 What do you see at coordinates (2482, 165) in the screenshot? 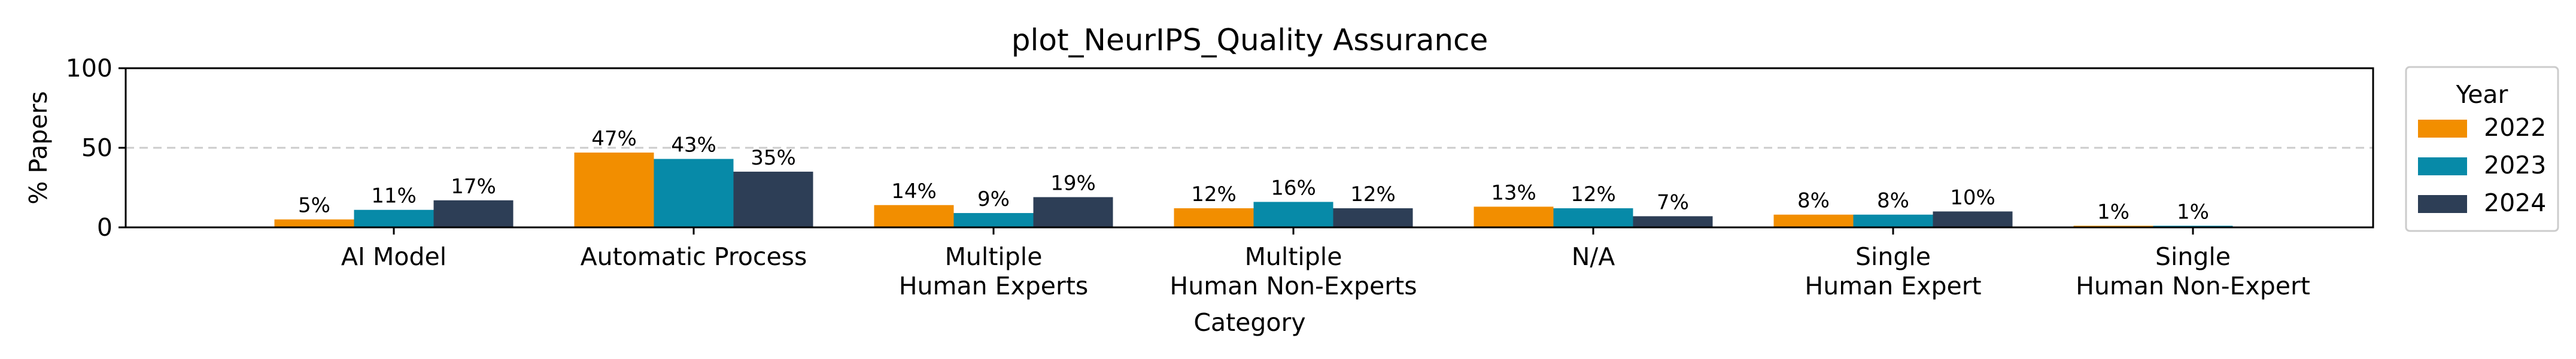
I see `legend-items: 2022 2023 2024` at bounding box center [2482, 165].